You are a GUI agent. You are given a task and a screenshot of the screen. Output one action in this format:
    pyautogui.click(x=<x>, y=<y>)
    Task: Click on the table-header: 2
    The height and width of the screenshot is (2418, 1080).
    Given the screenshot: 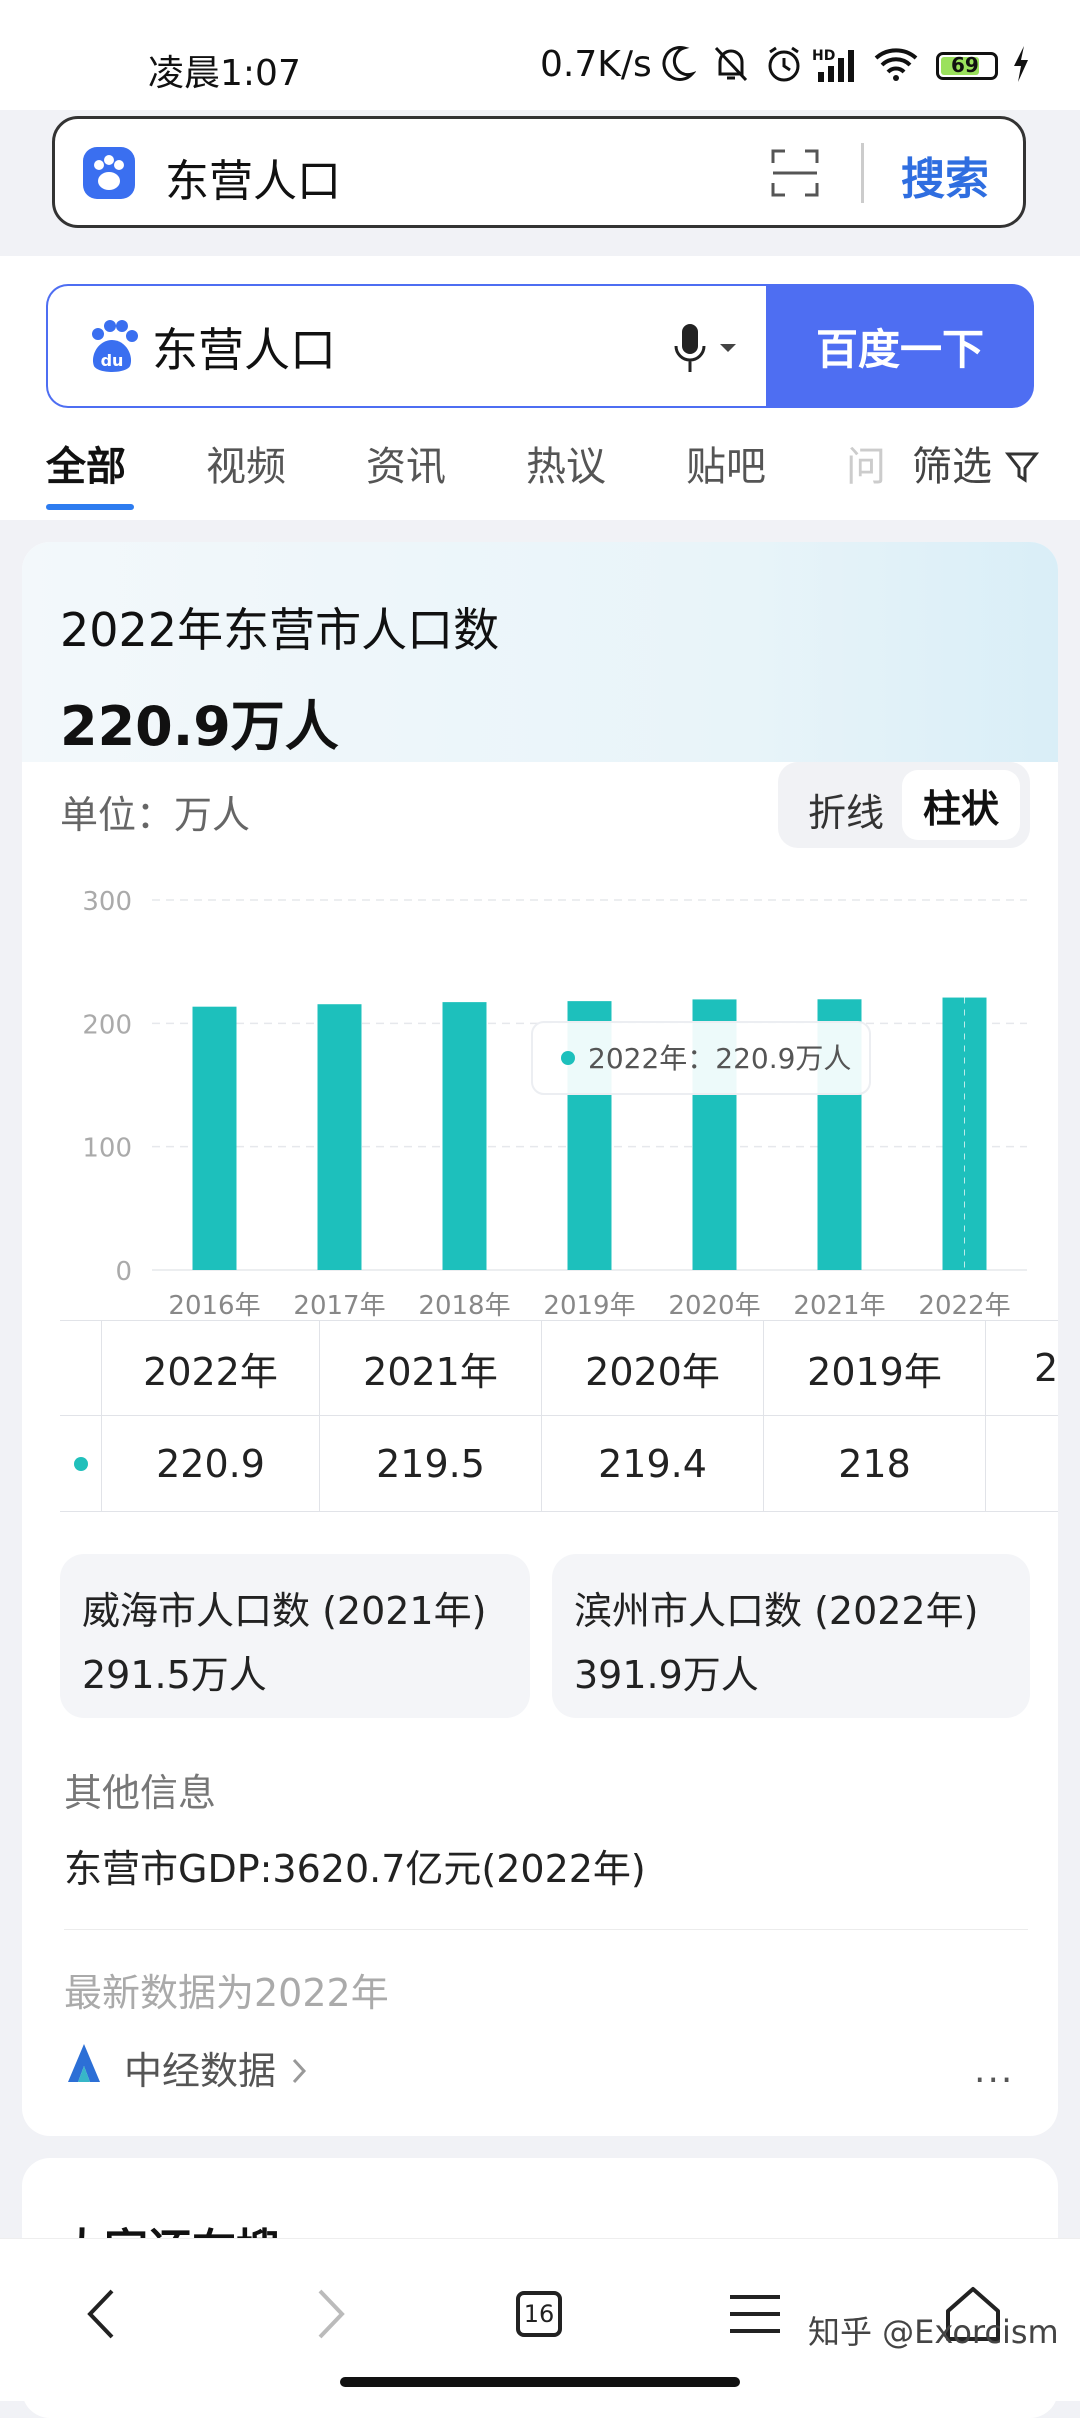 What is the action you would take?
    pyautogui.click(x=1022, y=1368)
    